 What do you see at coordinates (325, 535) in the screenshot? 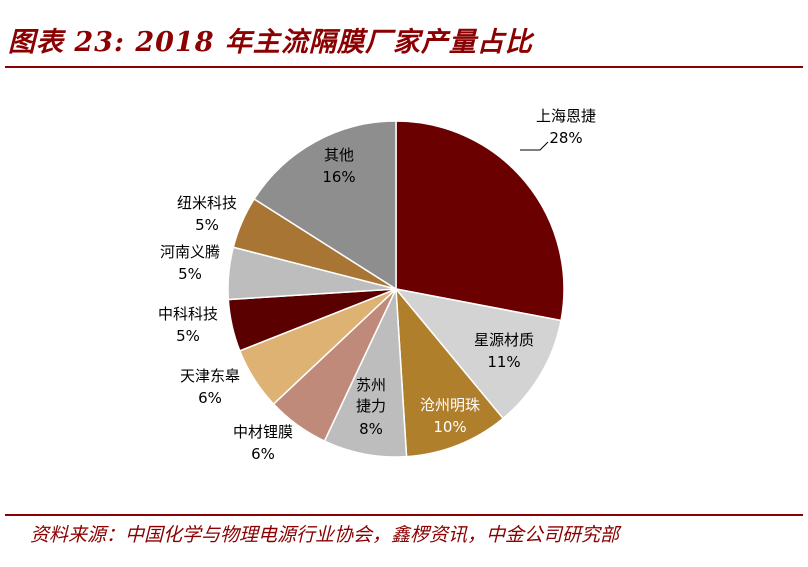
I see `source-note: 资料来源：中国化学与物理电源行业协会，鑫椤资讯，中金公司研究部` at bounding box center [325, 535].